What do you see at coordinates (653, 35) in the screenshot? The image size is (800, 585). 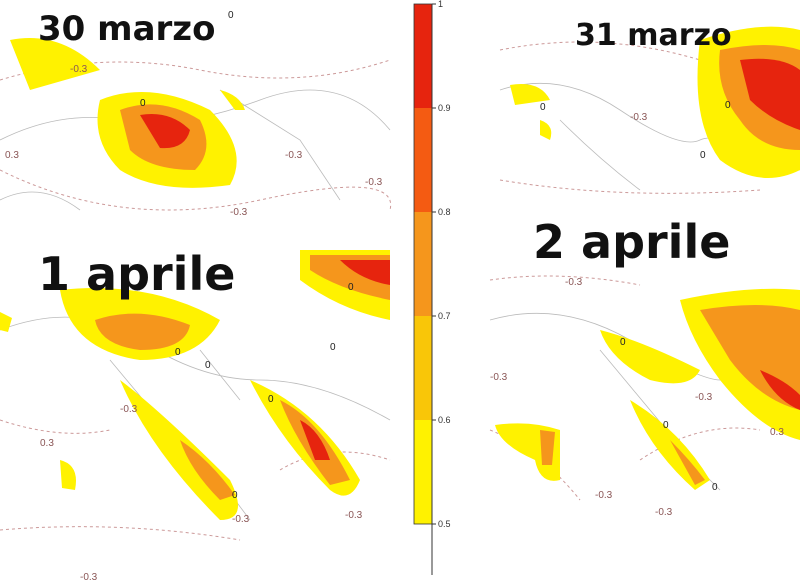 I see `panel-label: 31 marzo` at bounding box center [653, 35].